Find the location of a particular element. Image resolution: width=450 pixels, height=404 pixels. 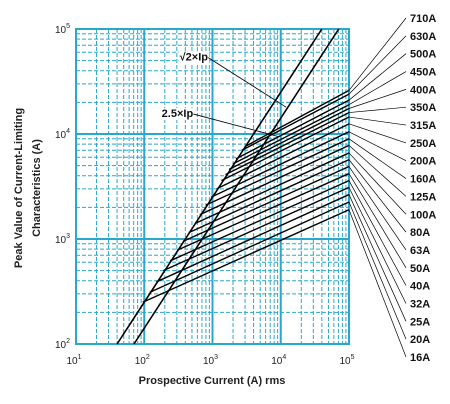

x-tick-label: 10¹ is located at coordinates (73, 360).